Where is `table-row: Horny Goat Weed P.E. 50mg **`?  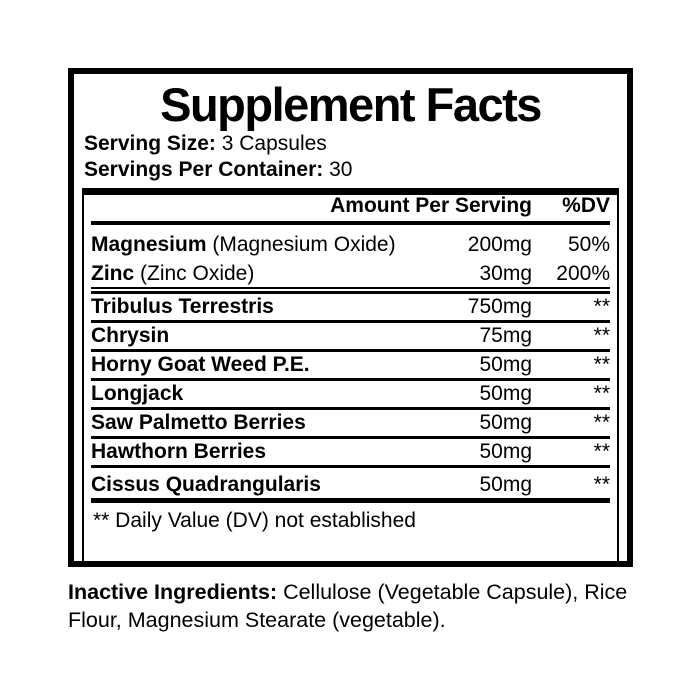 table-row: Horny Goat Weed P.E. 50mg ** is located at coordinates (350, 366).